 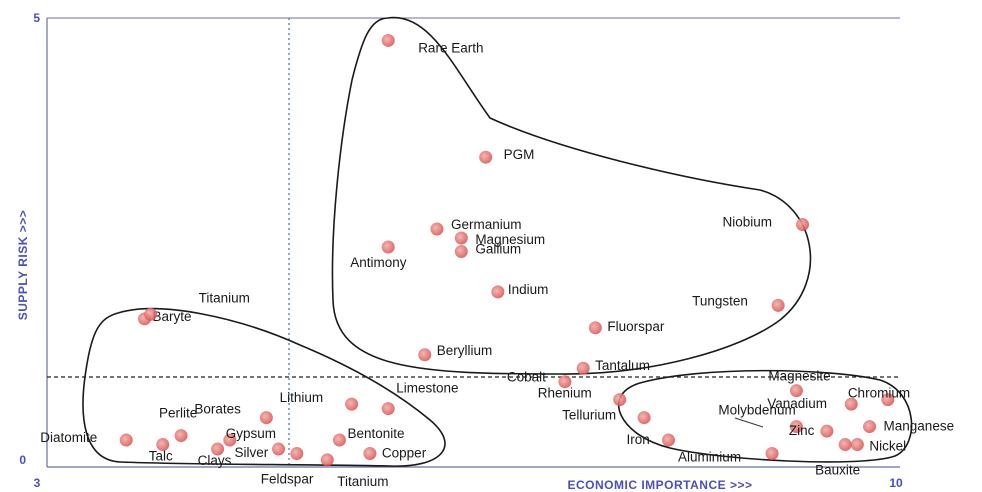 What do you see at coordinates (526, 377) in the screenshot?
I see `label-cobalt-12: Cobalt` at bounding box center [526, 377].